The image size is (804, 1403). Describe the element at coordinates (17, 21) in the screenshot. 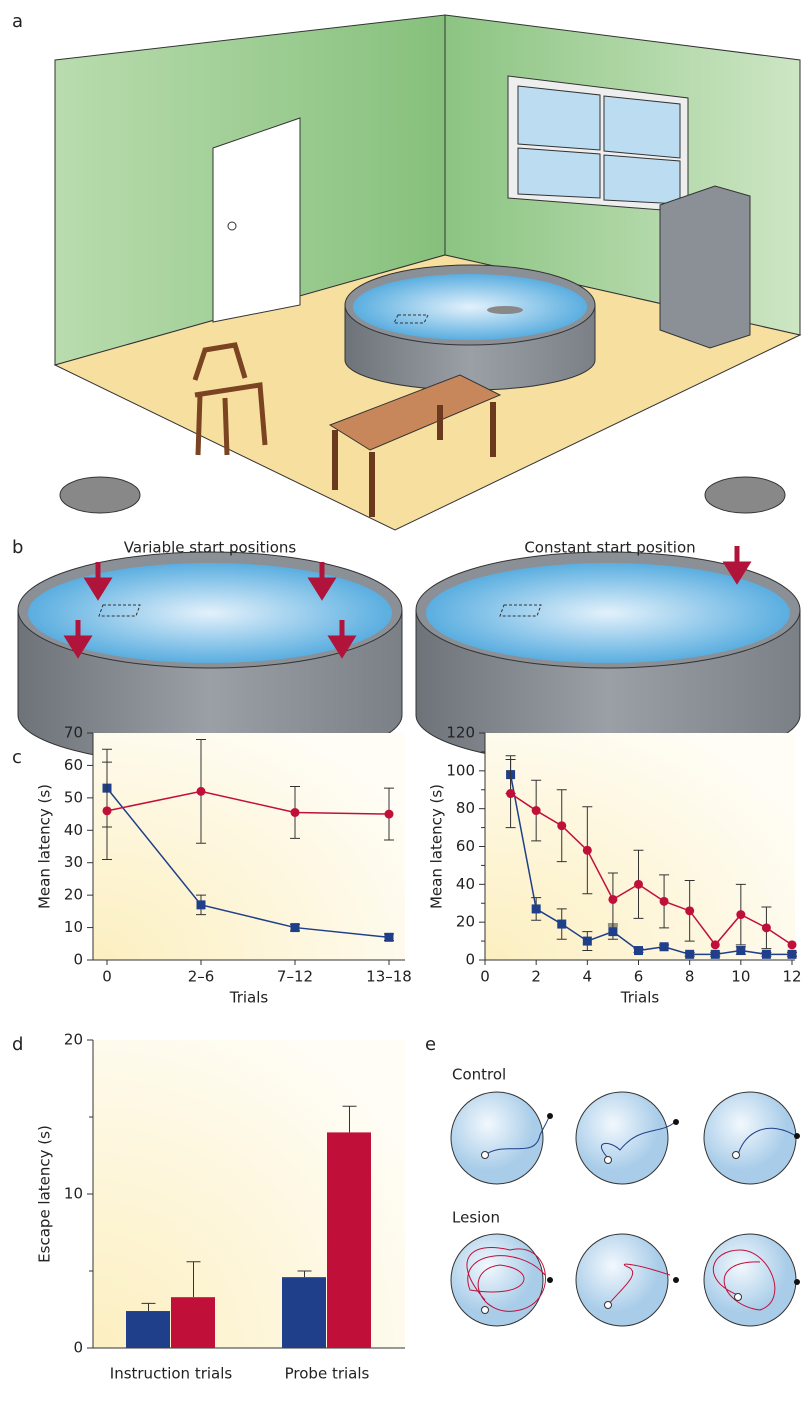

I see `panel-label: a` at that location.